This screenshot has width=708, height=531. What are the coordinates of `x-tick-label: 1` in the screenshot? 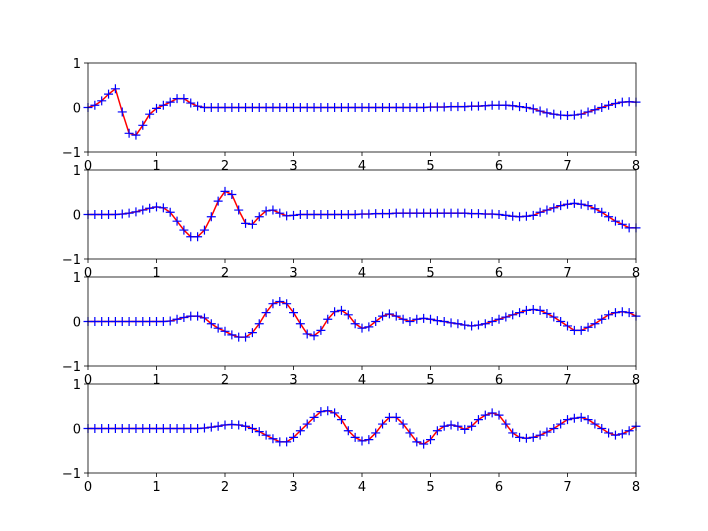 It's located at (156, 166).